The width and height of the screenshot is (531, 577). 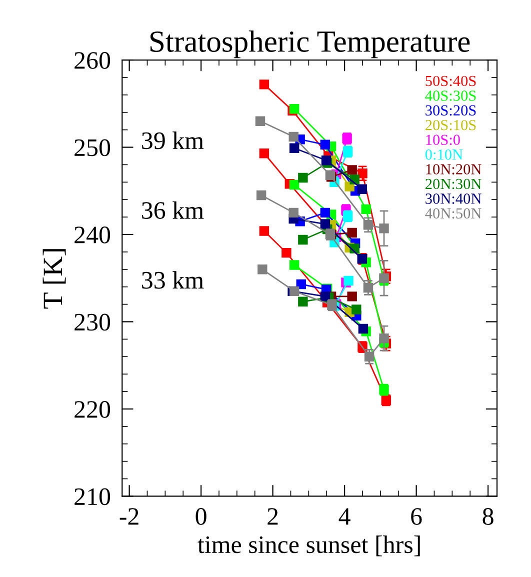 What do you see at coordinates (92, 235) in the screenshot?
I see `y-tick-label: 240` at bounding box center [92, 235].